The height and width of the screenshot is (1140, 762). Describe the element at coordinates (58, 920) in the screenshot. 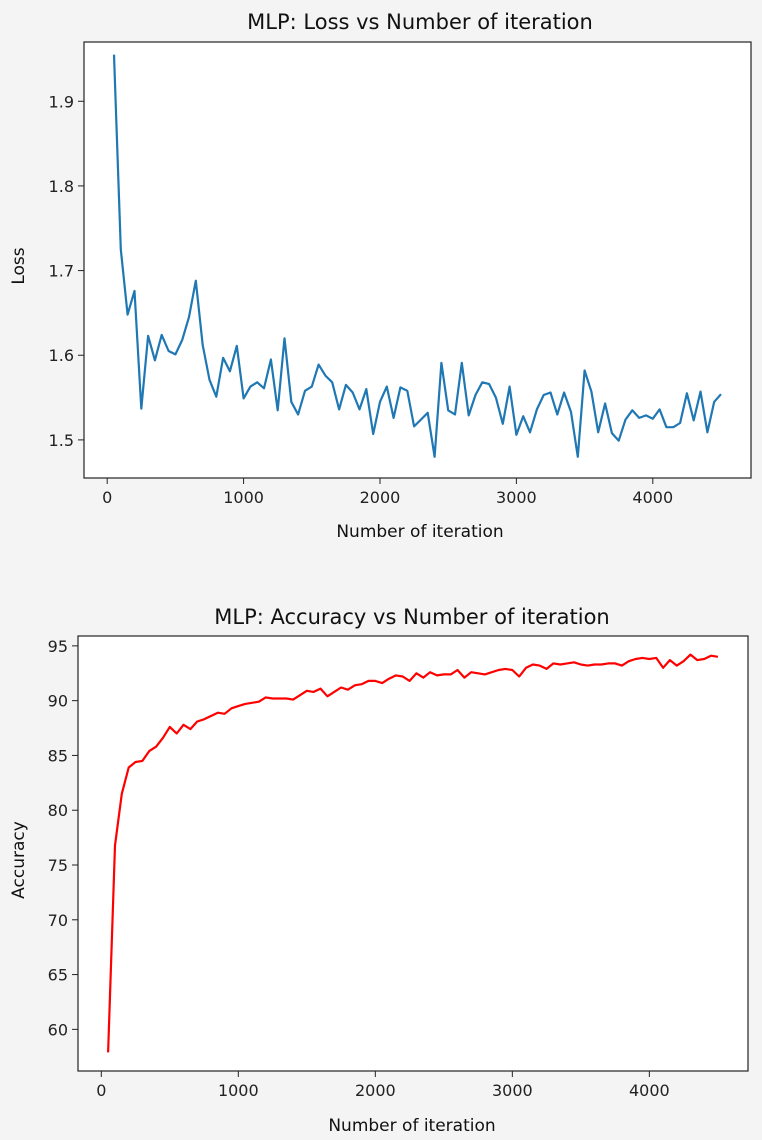

I see `y-tick-label: 70` at that location.